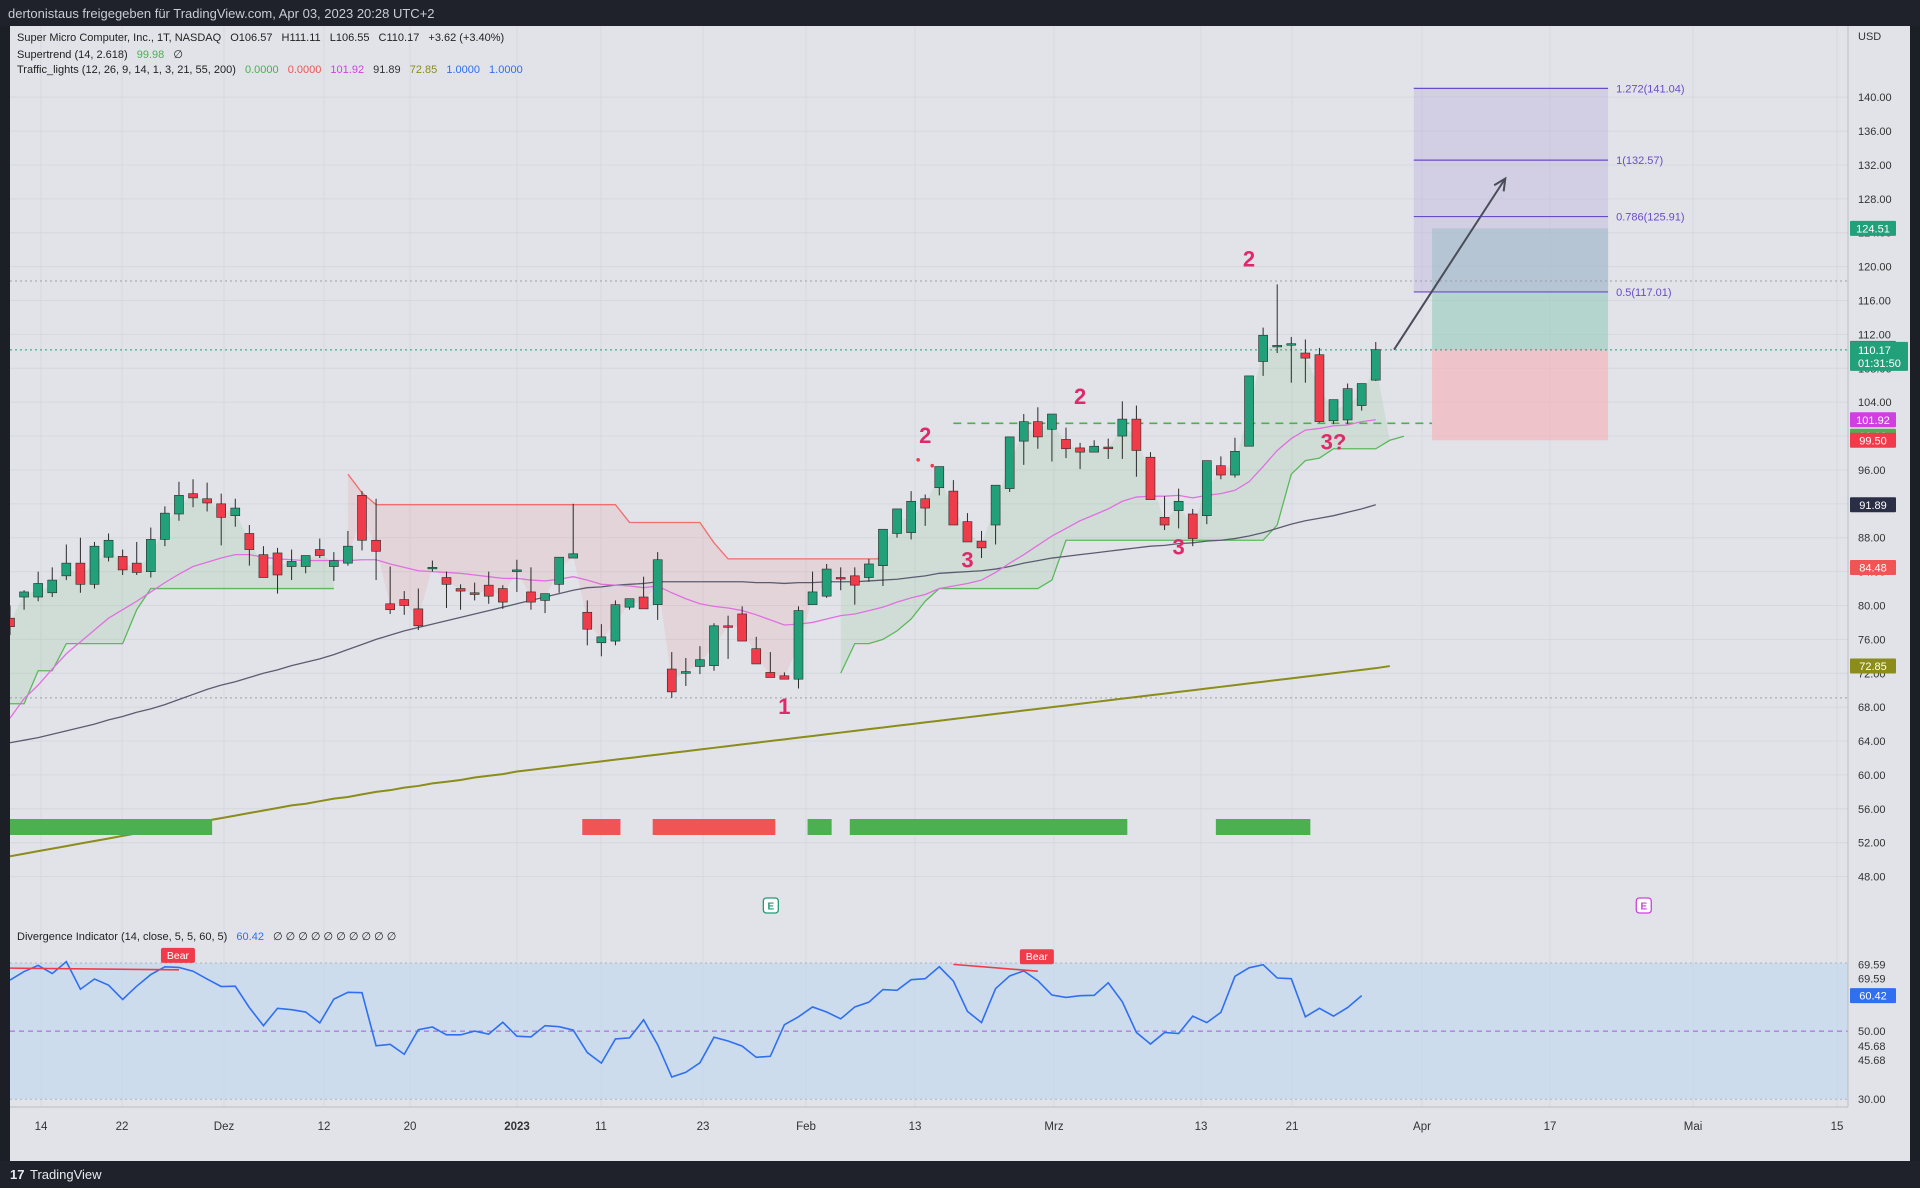 The height and width of the screenshot is (1188, 1920). I want to click on price-badge-box, so click(1873, 568).